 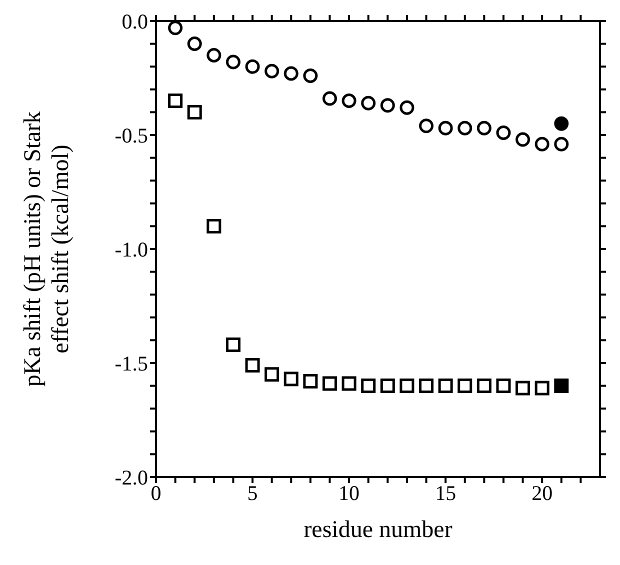 I want to click on x-tick-label: 20, so click(x=542, y=492).